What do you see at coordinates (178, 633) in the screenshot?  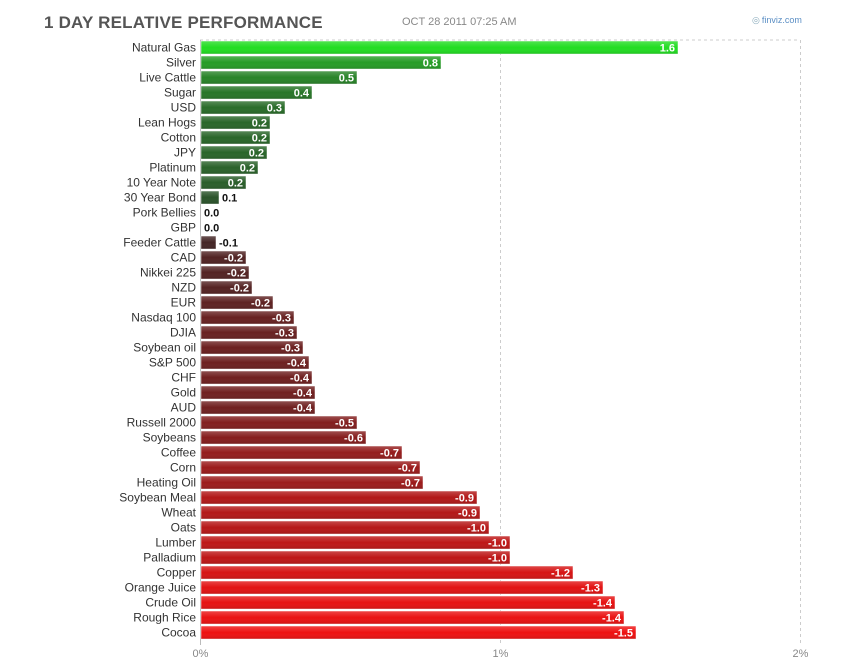 I see `category-label: Cocoa` at bounding box center [178, 633].